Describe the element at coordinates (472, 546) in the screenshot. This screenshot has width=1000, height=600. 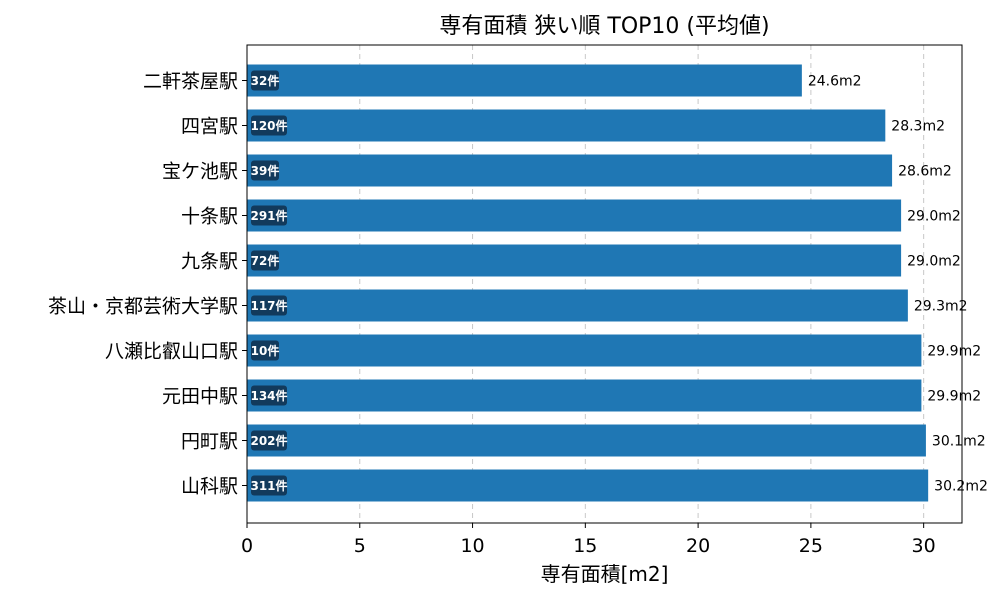
I see `x-tick-label: 10` at that location.